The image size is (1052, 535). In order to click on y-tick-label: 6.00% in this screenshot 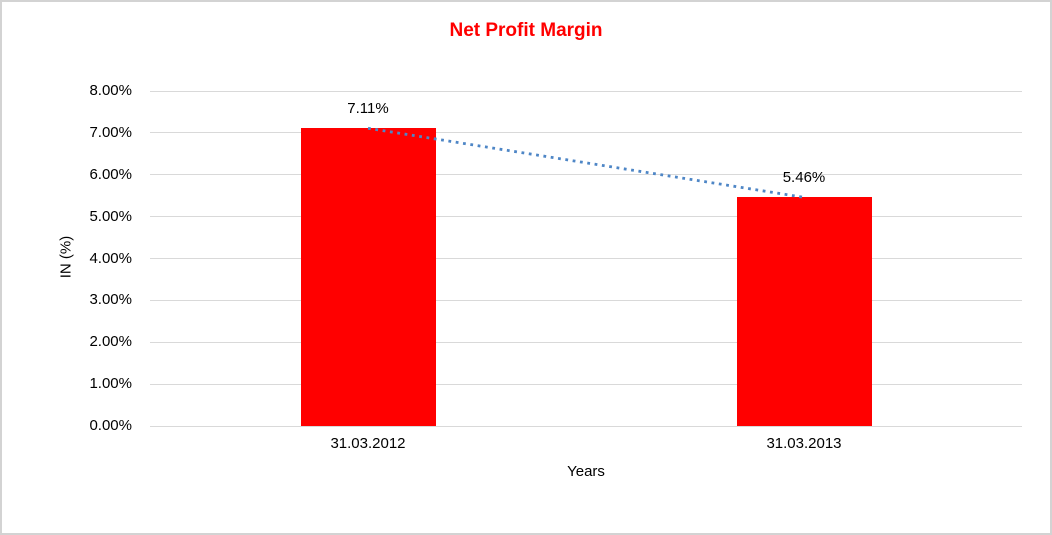, I will do `click(110, 174)`.